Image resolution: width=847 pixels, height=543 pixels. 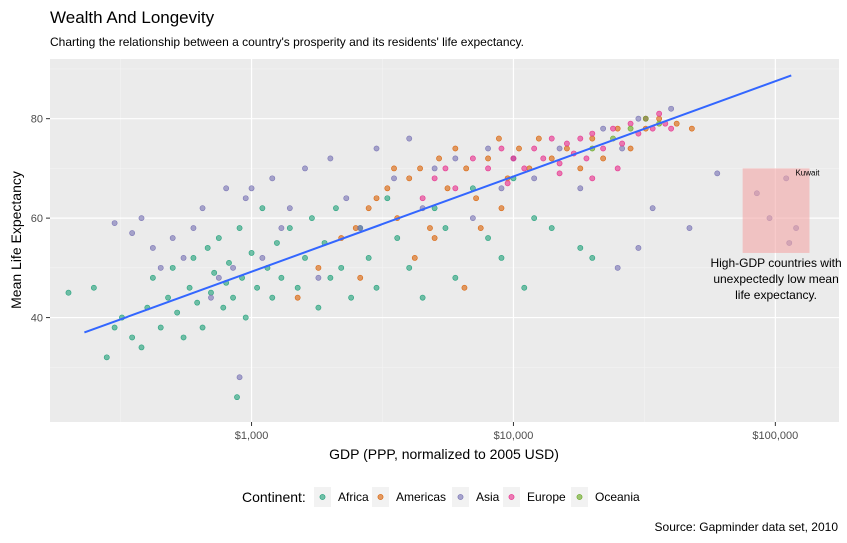 What do you see at coordinates (252, 436) in the screenshot?
I see `x-tick-label: $1,000` at bounding box center [252, 436].